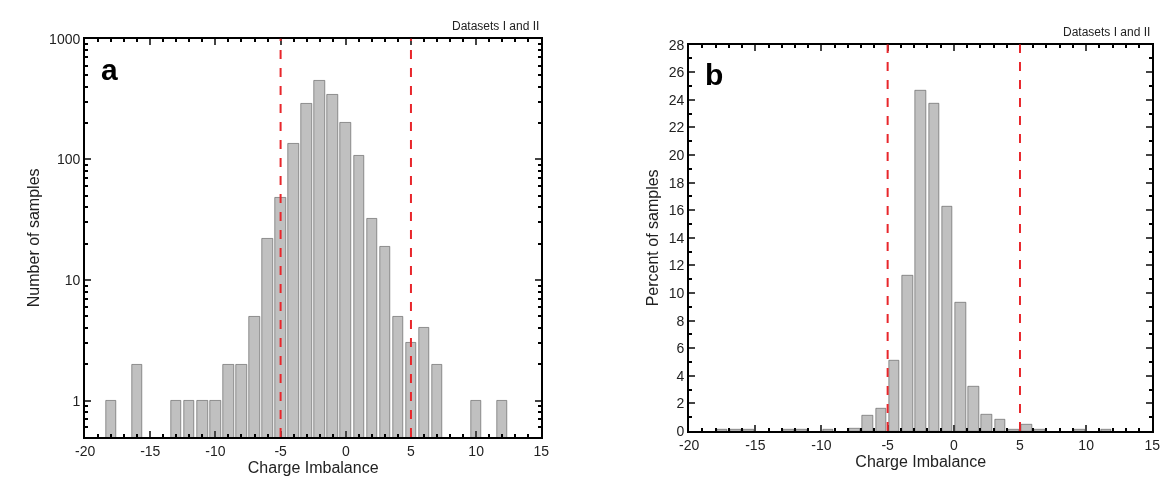  I want to click on y-tick-label: 26, so click(676, 72).